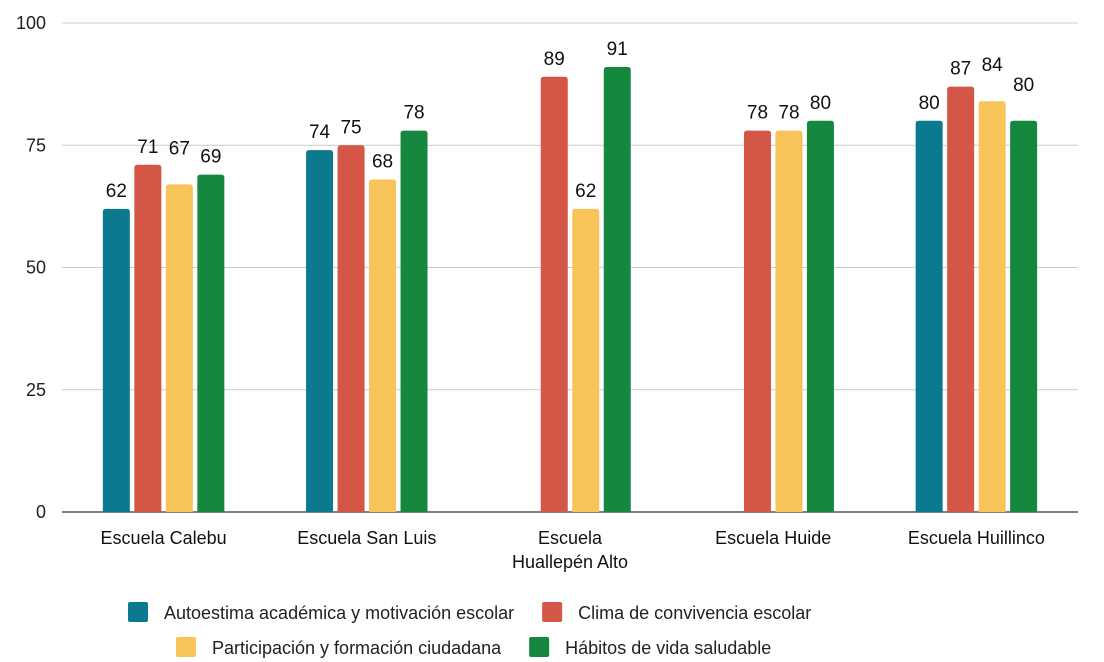 This screenshot has width=1104, height=662. What do you see at coordinates (570, 562) in the screenshot?
I see `x-tick-label: Huallepén Alto` at bounding box center [570, 562].